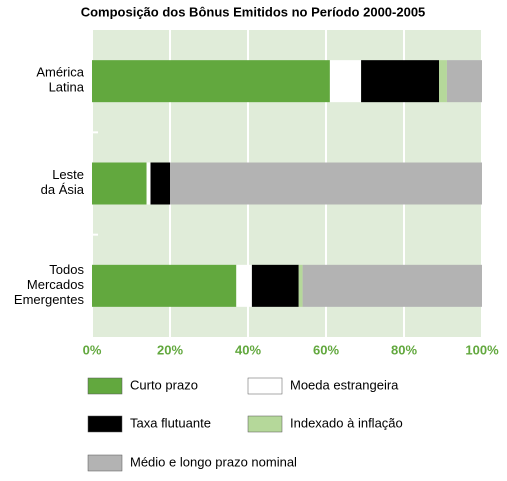 This screenshot has width=507, height=481. I want to click on y-tick-label: América Latina, so click(60, 80).